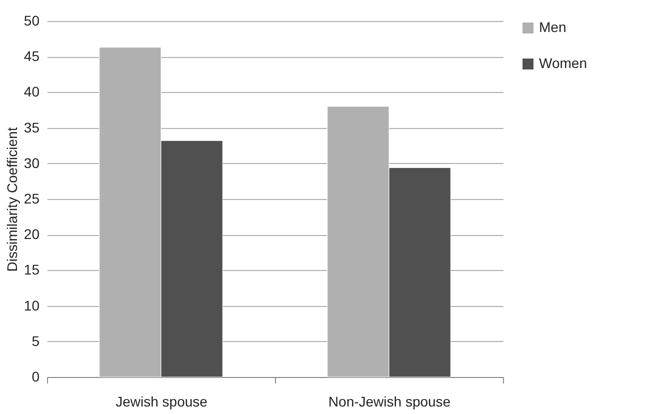  Describe the element at coordinates (32, 20) in the screenshot. I see `y-tick-label: 50` at that location.